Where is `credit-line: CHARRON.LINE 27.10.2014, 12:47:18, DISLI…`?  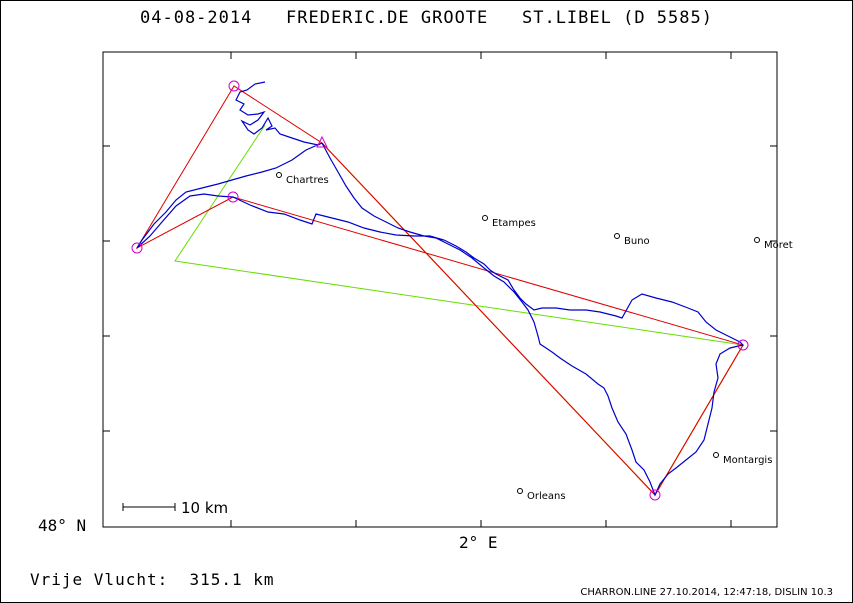
credit-line: CHARRON.LINE 27.10.2014, 12:47:18, DISLI… is located at coordinates (706, 592).